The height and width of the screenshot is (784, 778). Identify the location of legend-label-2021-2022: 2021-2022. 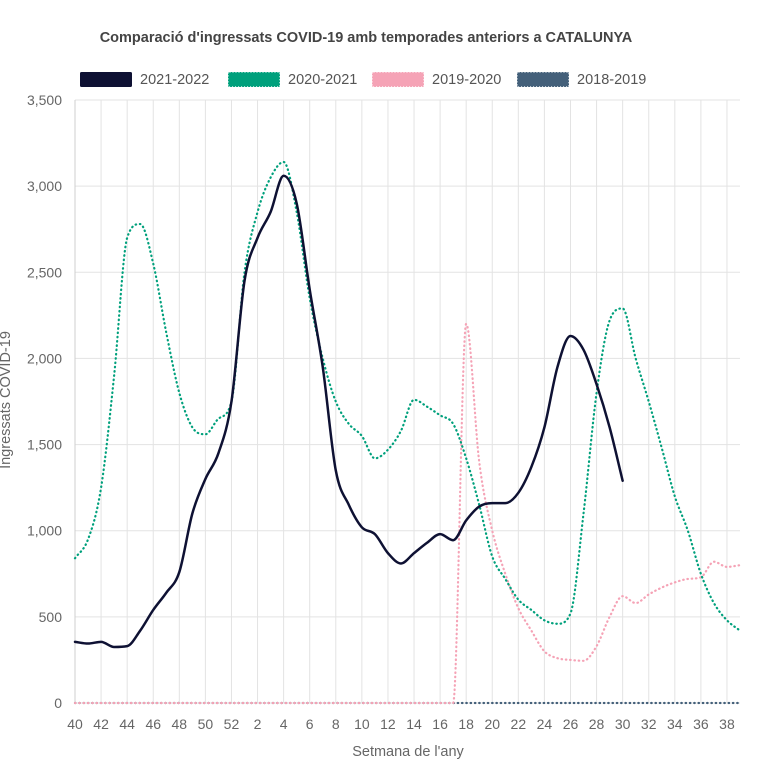
(174, 80).